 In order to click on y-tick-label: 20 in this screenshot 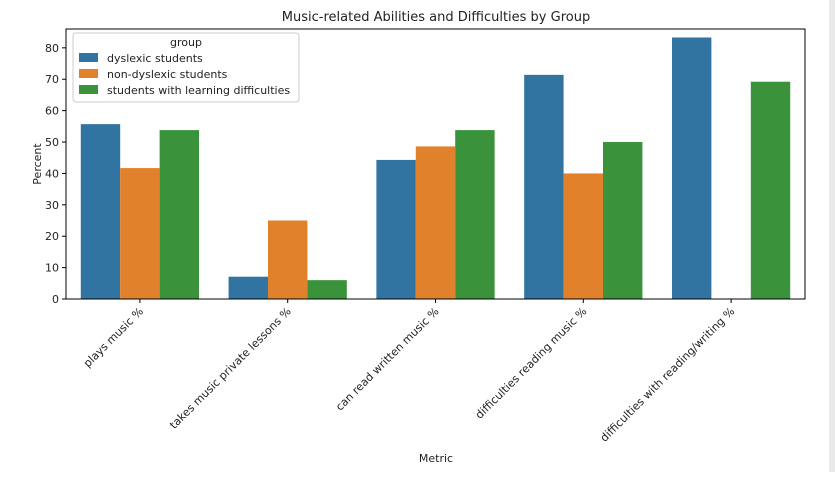, I will do `click(52, 236)`.